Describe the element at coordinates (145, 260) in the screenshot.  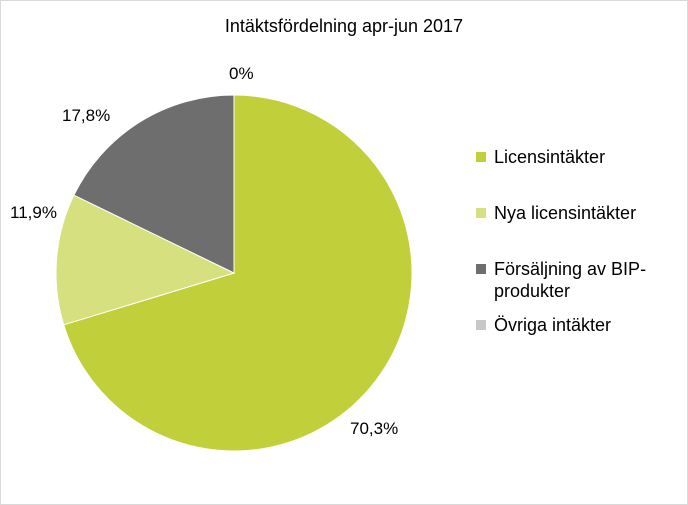
I see `slice-nya-licensintakter` at that location.